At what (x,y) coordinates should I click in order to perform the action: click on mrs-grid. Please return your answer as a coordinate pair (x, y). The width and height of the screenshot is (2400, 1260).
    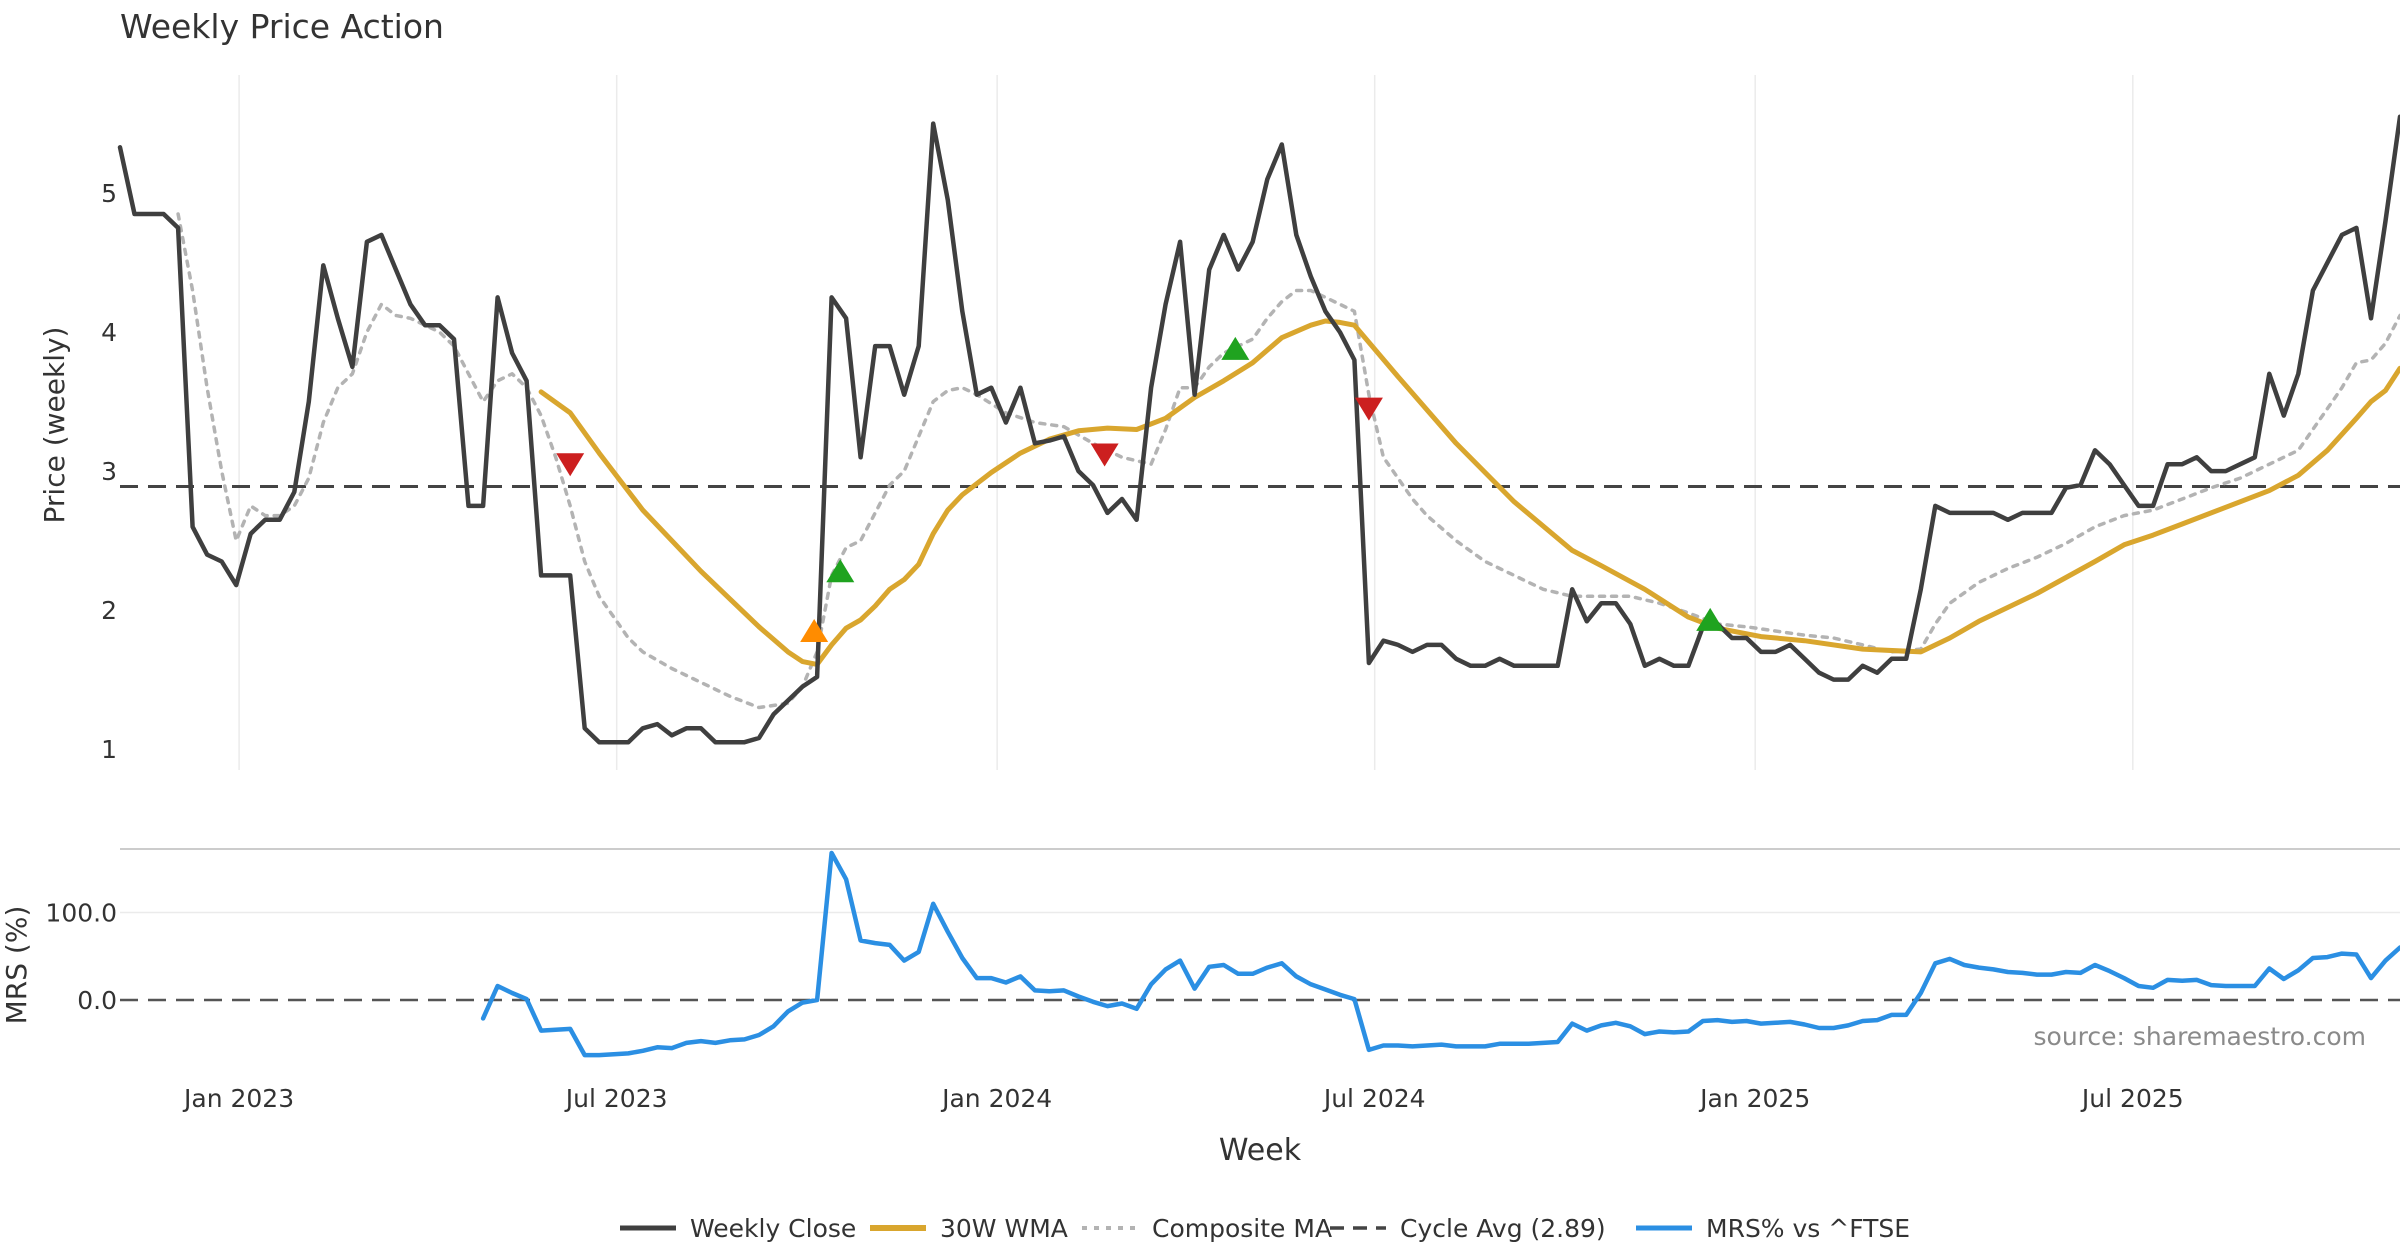
    Looking at the image, I should click on (1260, 956).